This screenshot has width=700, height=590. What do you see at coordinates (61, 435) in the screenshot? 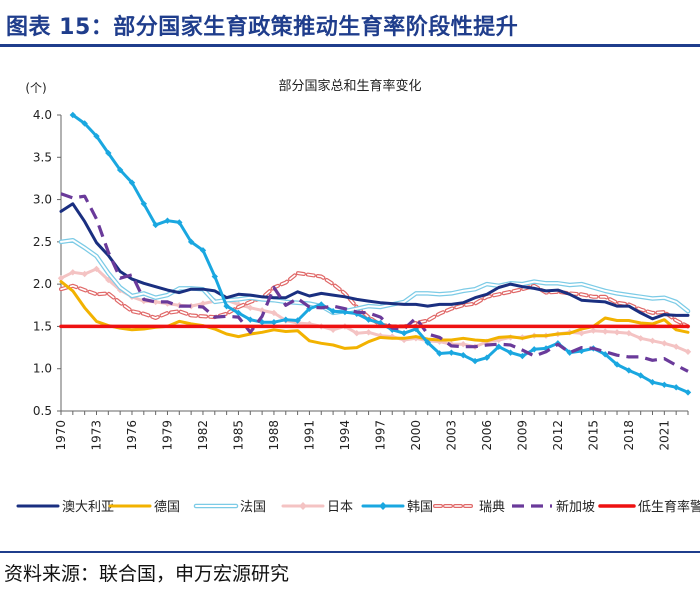
I see `x-tick-label: 1970` at bounding box center [61, 435].